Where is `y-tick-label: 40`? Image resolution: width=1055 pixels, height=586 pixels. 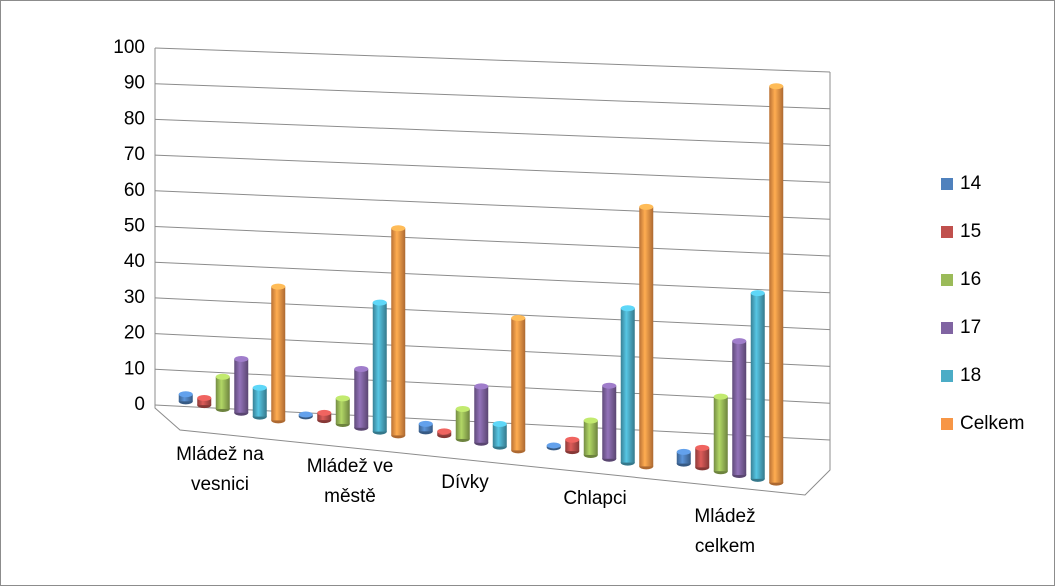
y-tick-label: 40 is located at coordinates (134, 261).